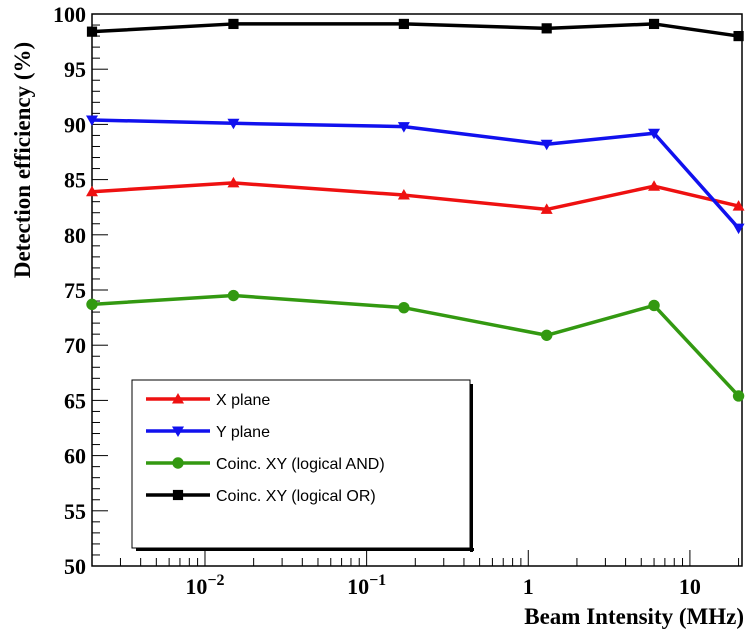  I want to click on x-tick-label: 10⁻², so click(204, 585).